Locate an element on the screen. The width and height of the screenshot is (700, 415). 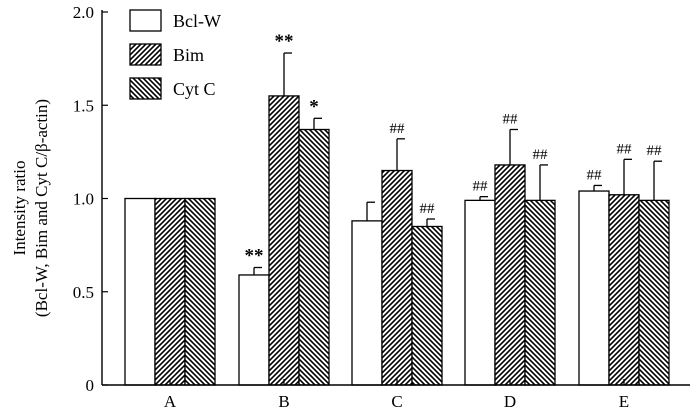
y-tick-label: 1.0 is located at coordinates (83, 199).